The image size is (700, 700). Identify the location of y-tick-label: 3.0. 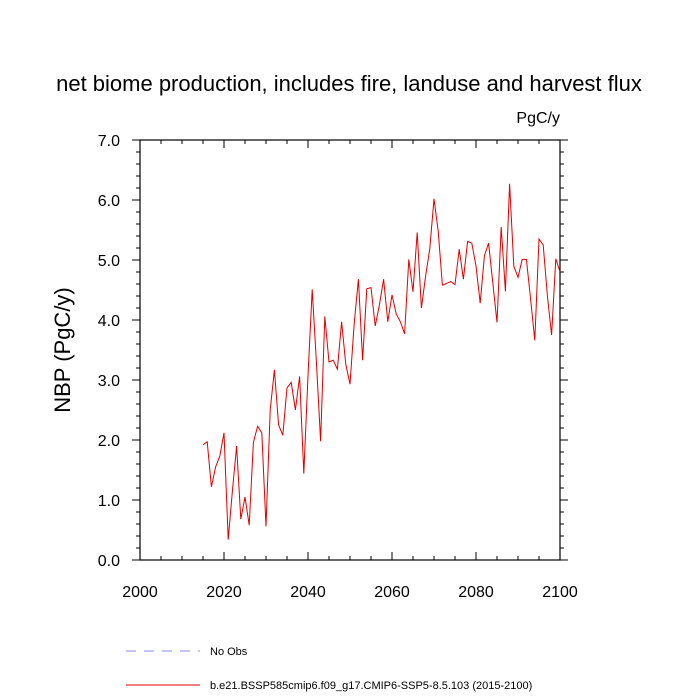
(109, 381).